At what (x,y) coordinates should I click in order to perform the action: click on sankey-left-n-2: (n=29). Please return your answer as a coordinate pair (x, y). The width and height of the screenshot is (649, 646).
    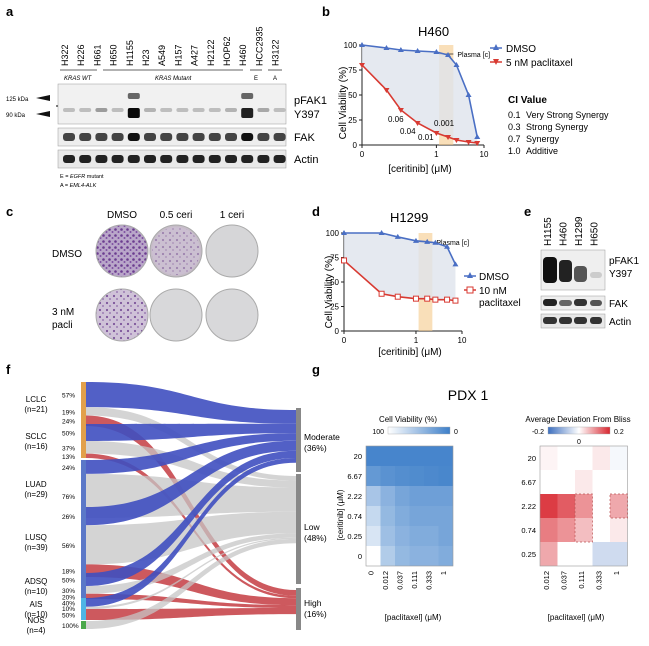
    Looking at the image, I should click on (36, 494).